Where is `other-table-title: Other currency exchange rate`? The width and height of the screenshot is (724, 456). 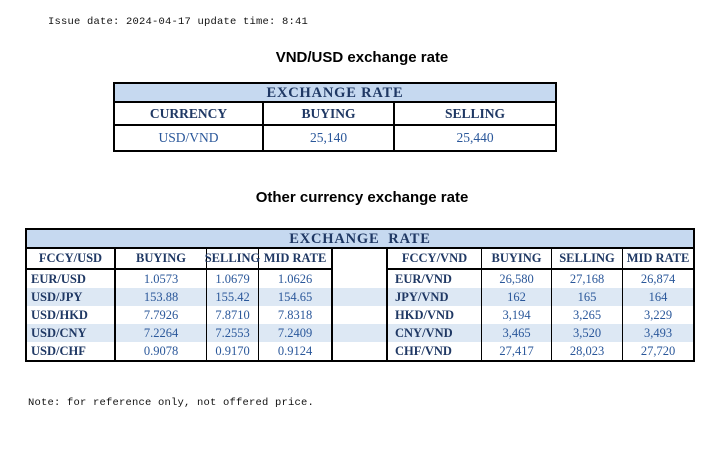 other-table-title: Other currency exchange rate is located at coordinates (362, 197).